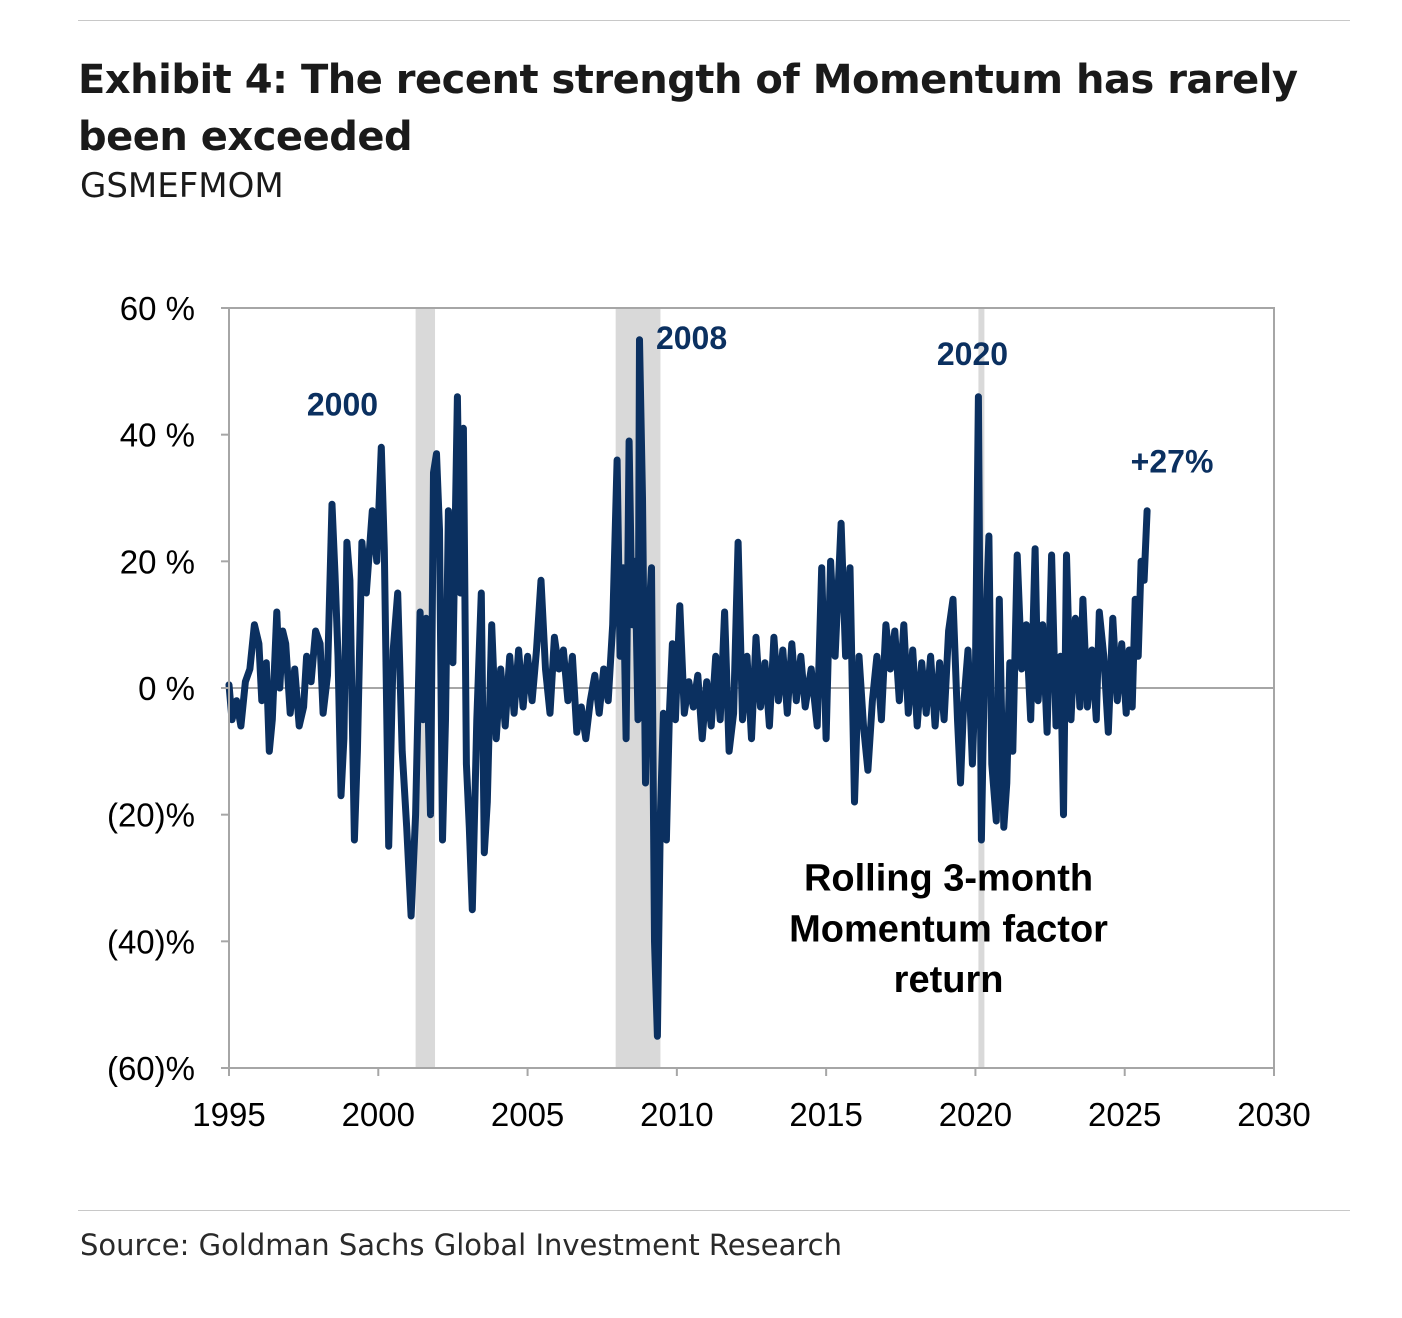 The image size is (1402, 1318). What do you see at coordinates (182, 186) in the screenshot?
I see `exhibit-subtitle: GSMEFMOM` at bounding box center [182, 186].